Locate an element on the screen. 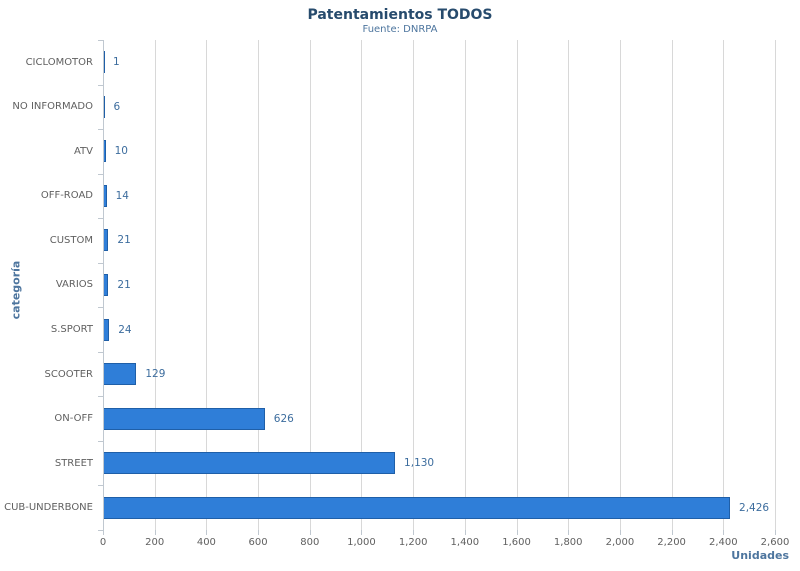 The width and height of the screenshot is (800, 571). bar-row: OFF-ROAD 14 is located at coordinates (408, 196).